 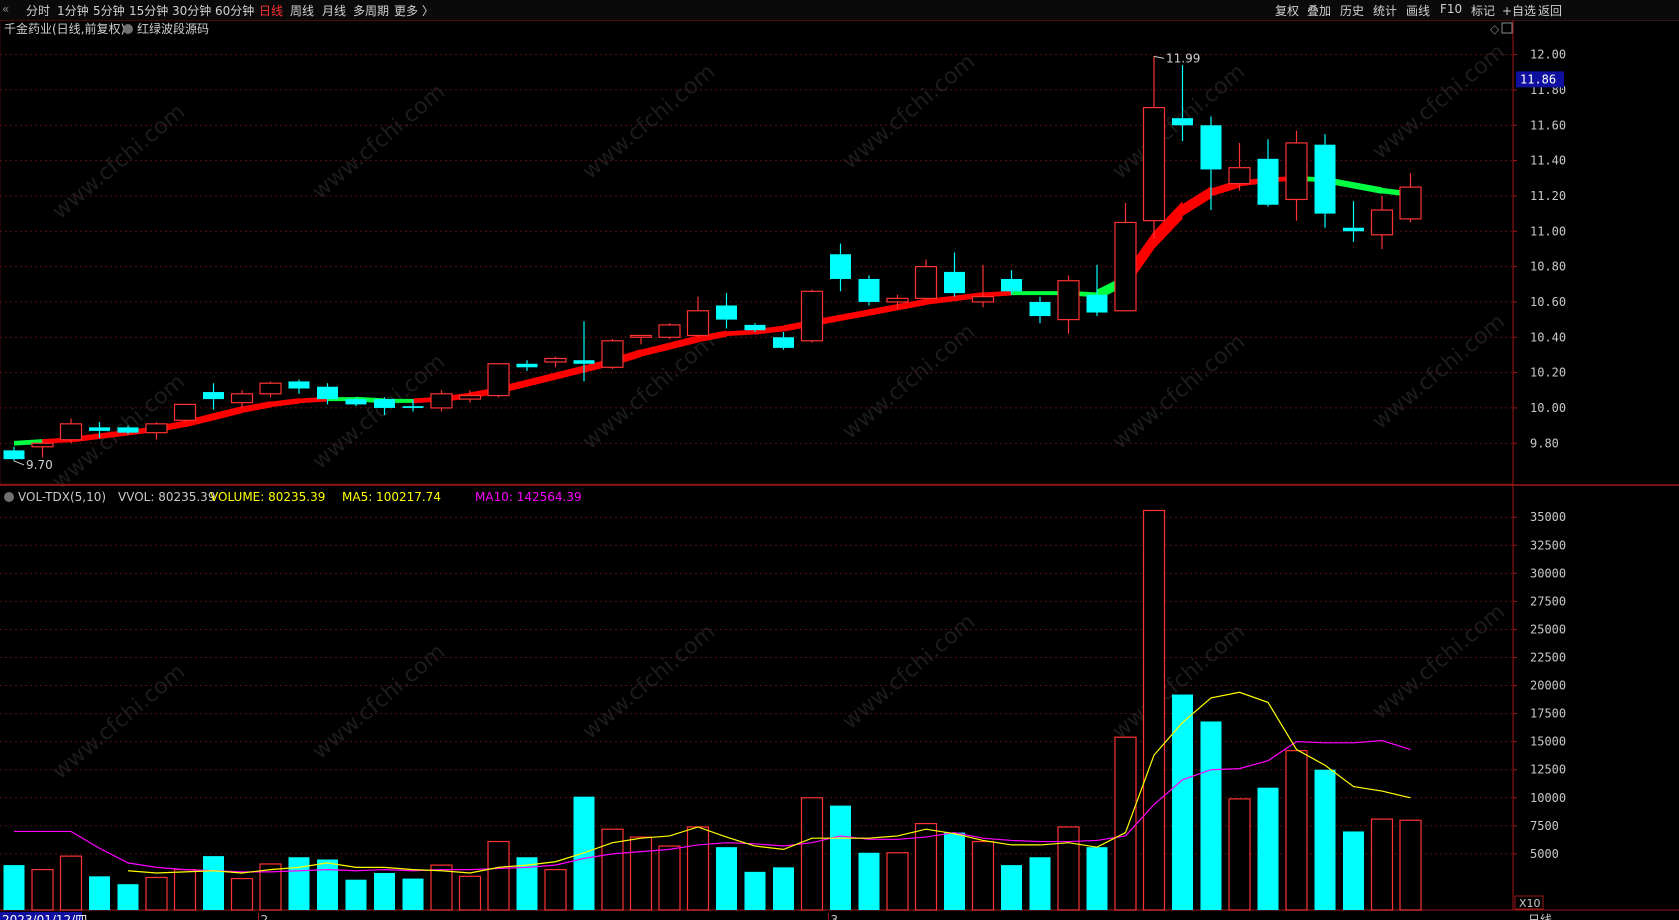 I want to click on button-add-watchlist: +自选, so click(x=1519, y=11).